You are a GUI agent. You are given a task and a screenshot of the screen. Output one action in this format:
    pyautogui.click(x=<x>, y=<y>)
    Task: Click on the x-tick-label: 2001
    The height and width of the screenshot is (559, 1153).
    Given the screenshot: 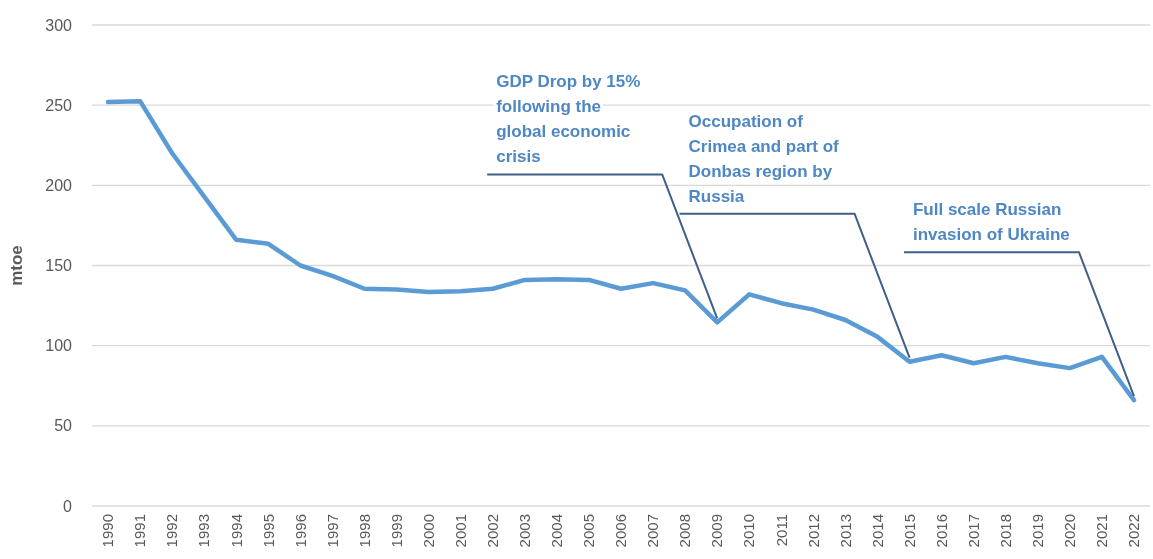 What is the action you would take?
    pyautogui.click(x=460, y=531)
    